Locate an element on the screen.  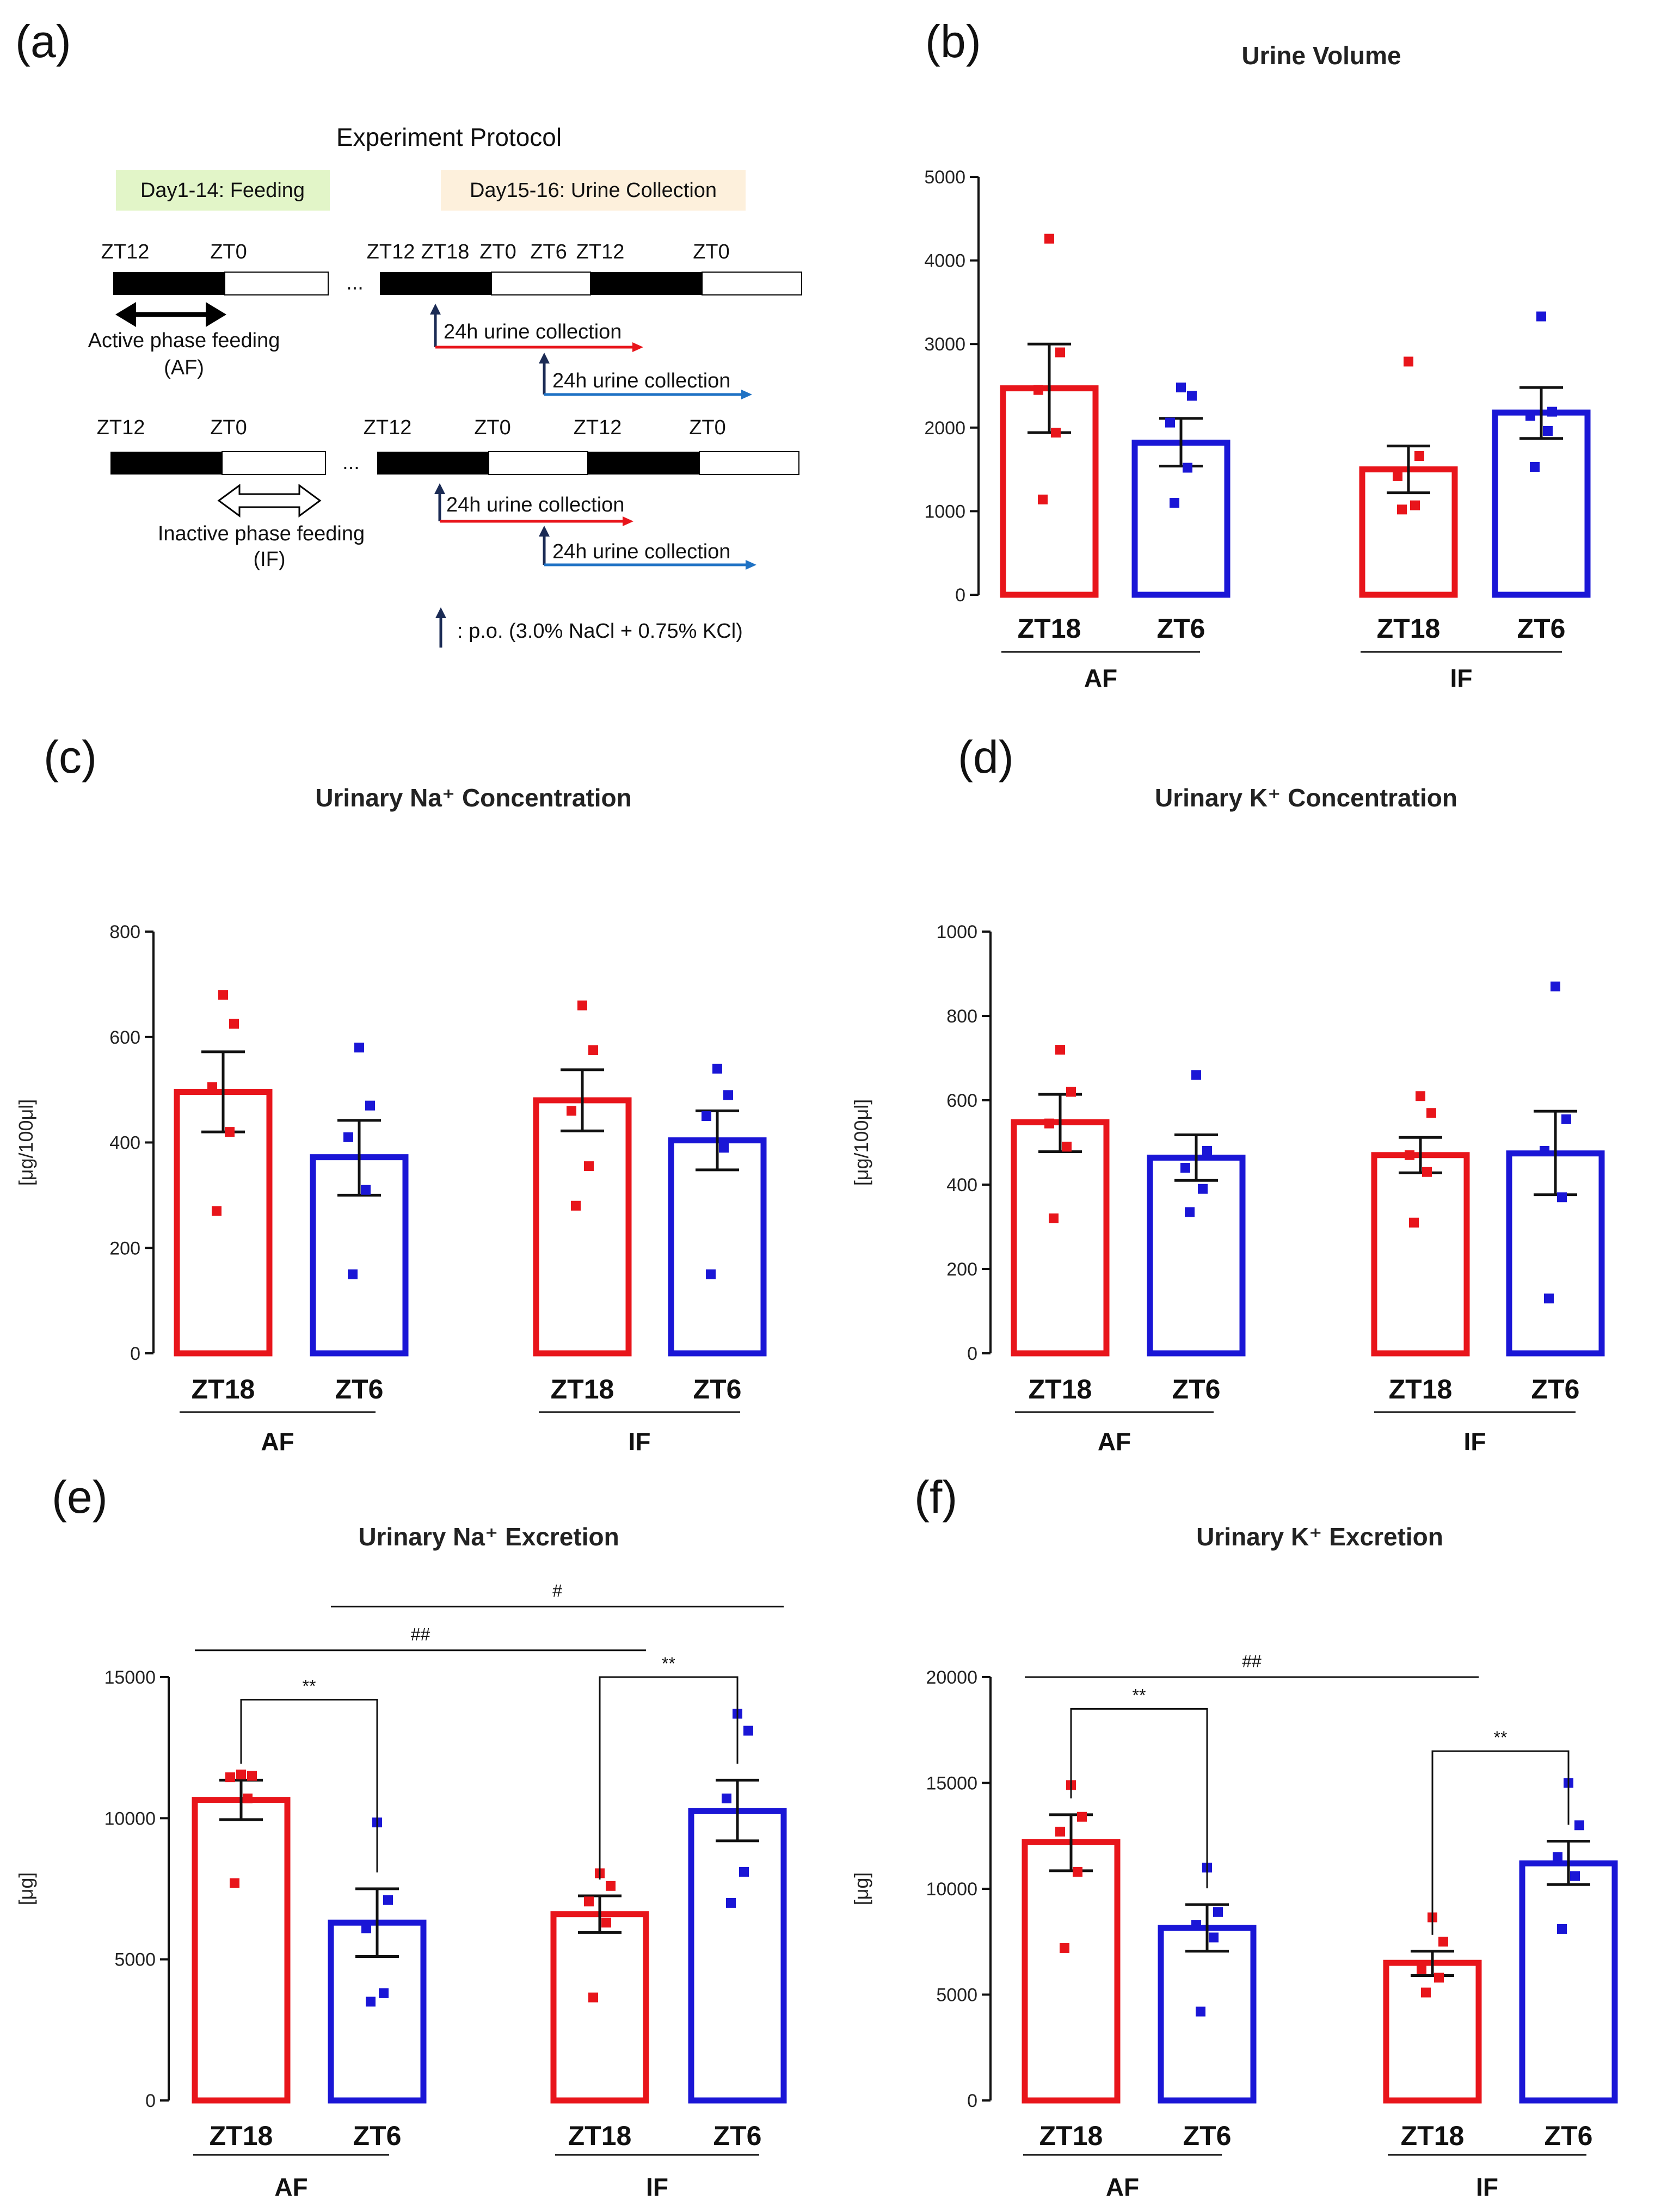
y-tick-label: 400 is located at coordinates (962, 1185).